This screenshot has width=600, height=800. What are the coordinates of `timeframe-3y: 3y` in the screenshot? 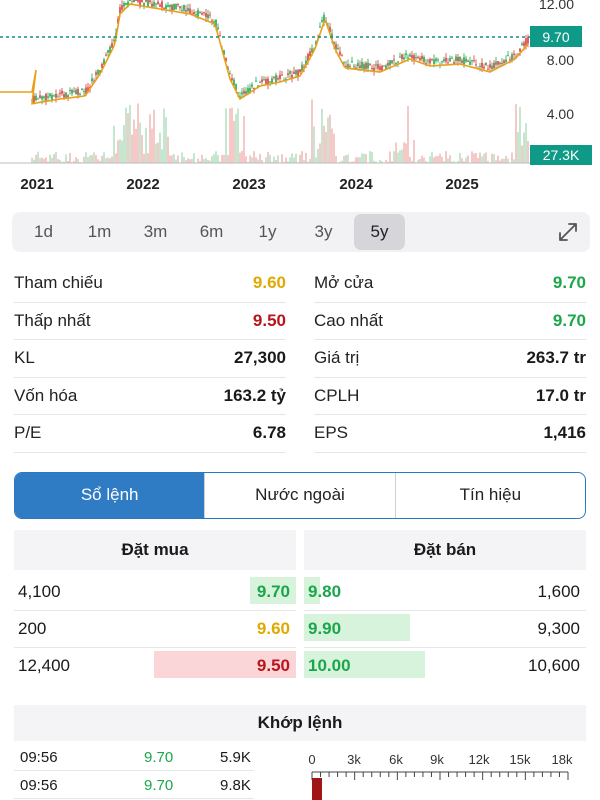 It's located at (323, 231).